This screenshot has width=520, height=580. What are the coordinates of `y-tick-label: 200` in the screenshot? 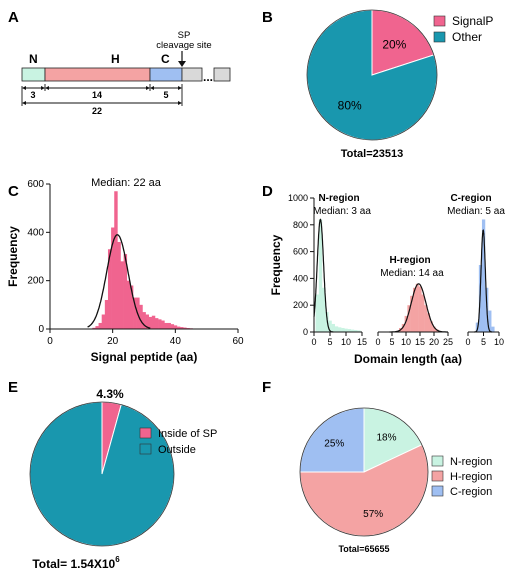 It's located at (35, 281).